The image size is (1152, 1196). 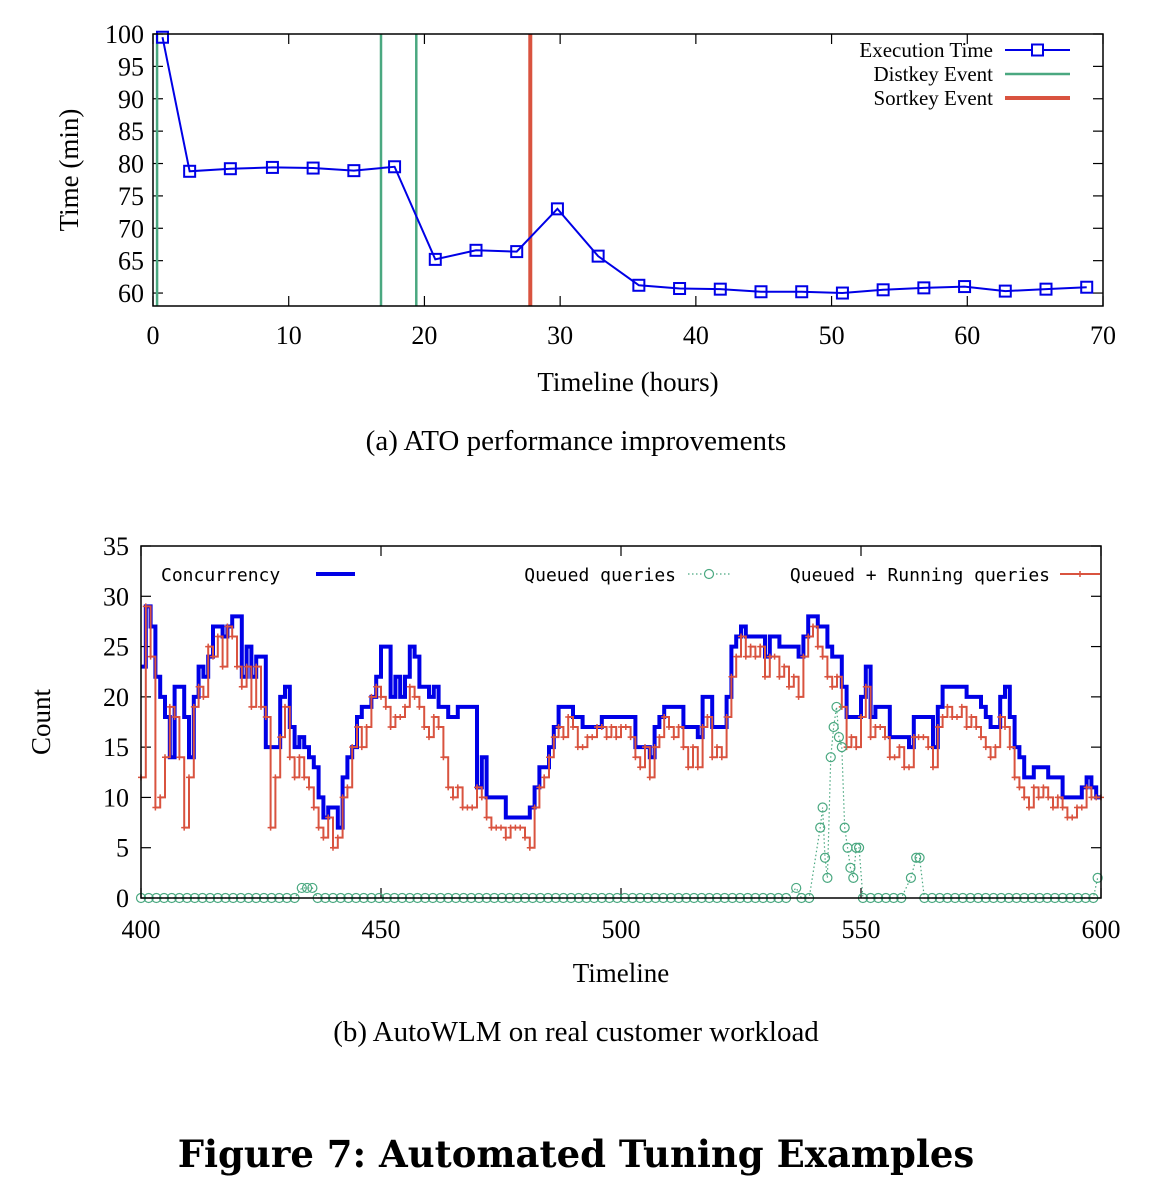 What do you see at coordinates (41, 721) in the screenshot?
I see `y-axis-label: Count` at bounding box center [41, 721].